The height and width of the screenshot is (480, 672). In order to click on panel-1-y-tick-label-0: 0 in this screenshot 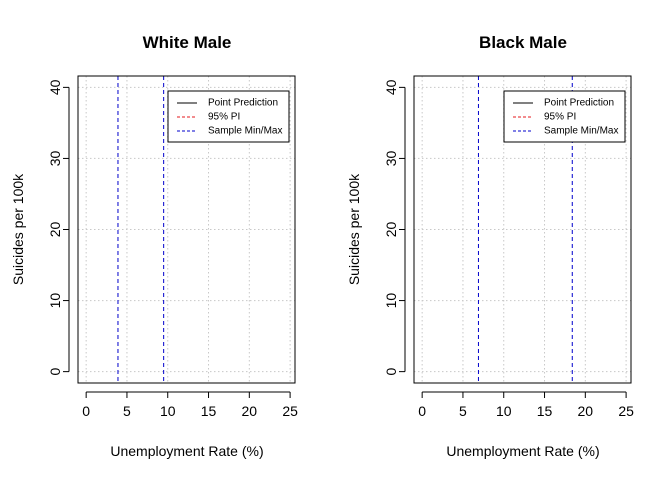, I will do `click(55, 372)`.